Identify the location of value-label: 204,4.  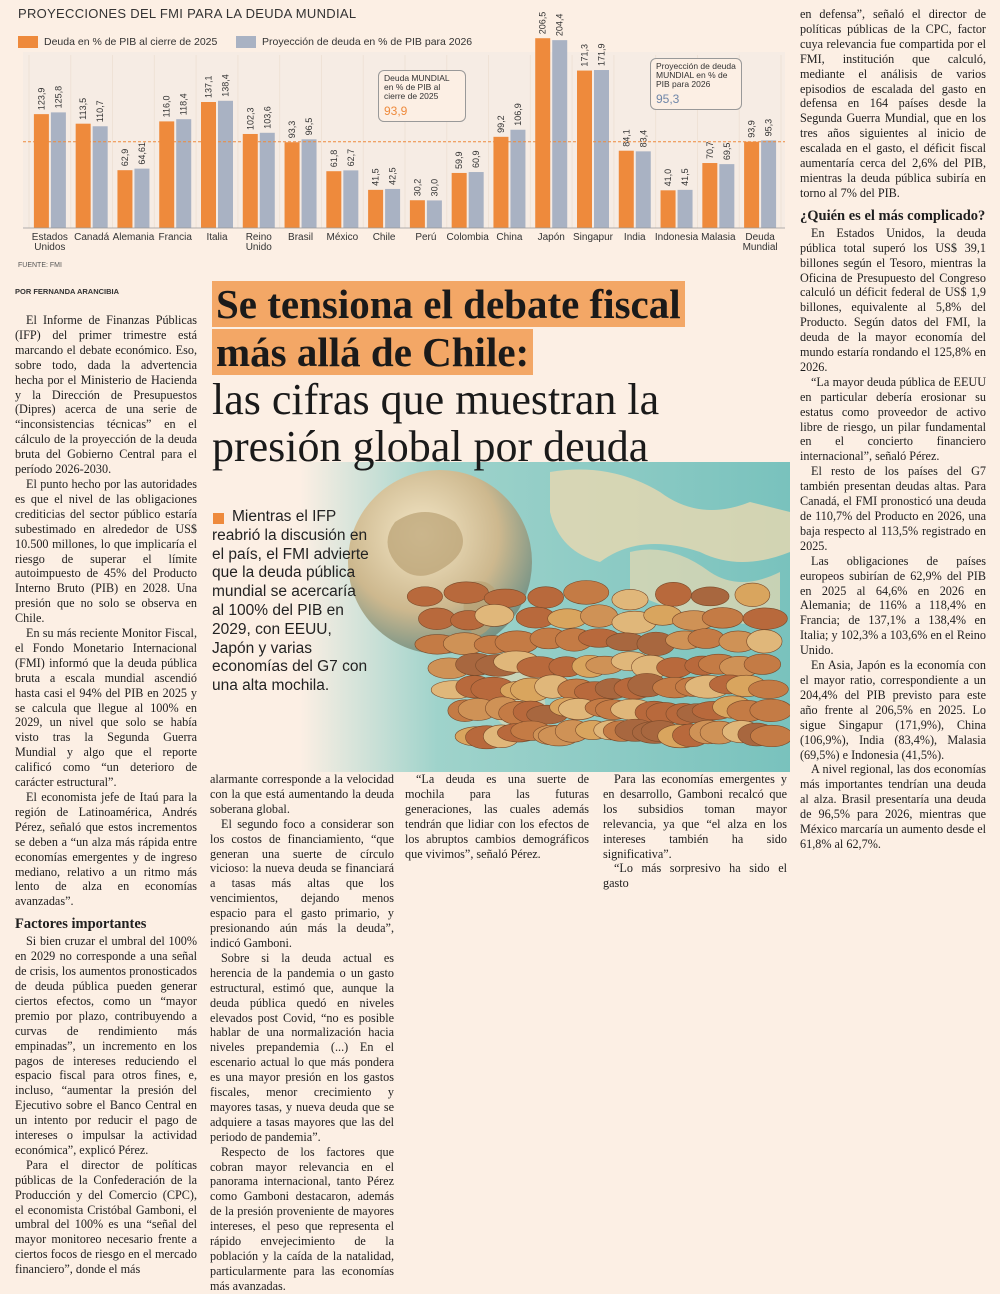
(560, 25).